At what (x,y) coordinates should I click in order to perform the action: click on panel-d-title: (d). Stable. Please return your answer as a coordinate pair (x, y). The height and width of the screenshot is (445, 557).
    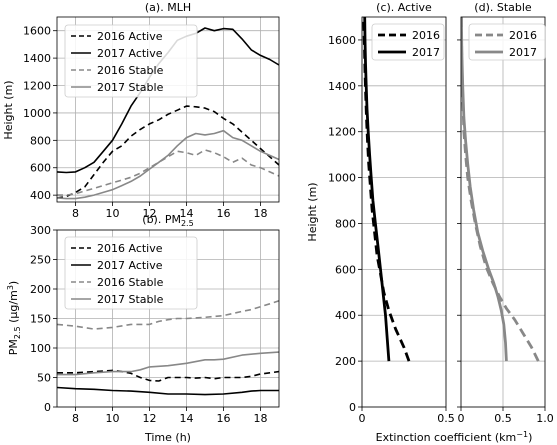
    Looking at the image, I should click on (503, 7).